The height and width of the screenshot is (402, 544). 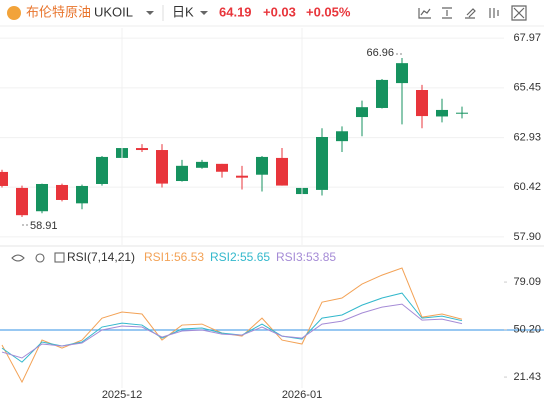 What do you see at coordinates (527, 137) in the screenshot?
I see `y-tick-label: 62.93` at bounding box center [527, 137].